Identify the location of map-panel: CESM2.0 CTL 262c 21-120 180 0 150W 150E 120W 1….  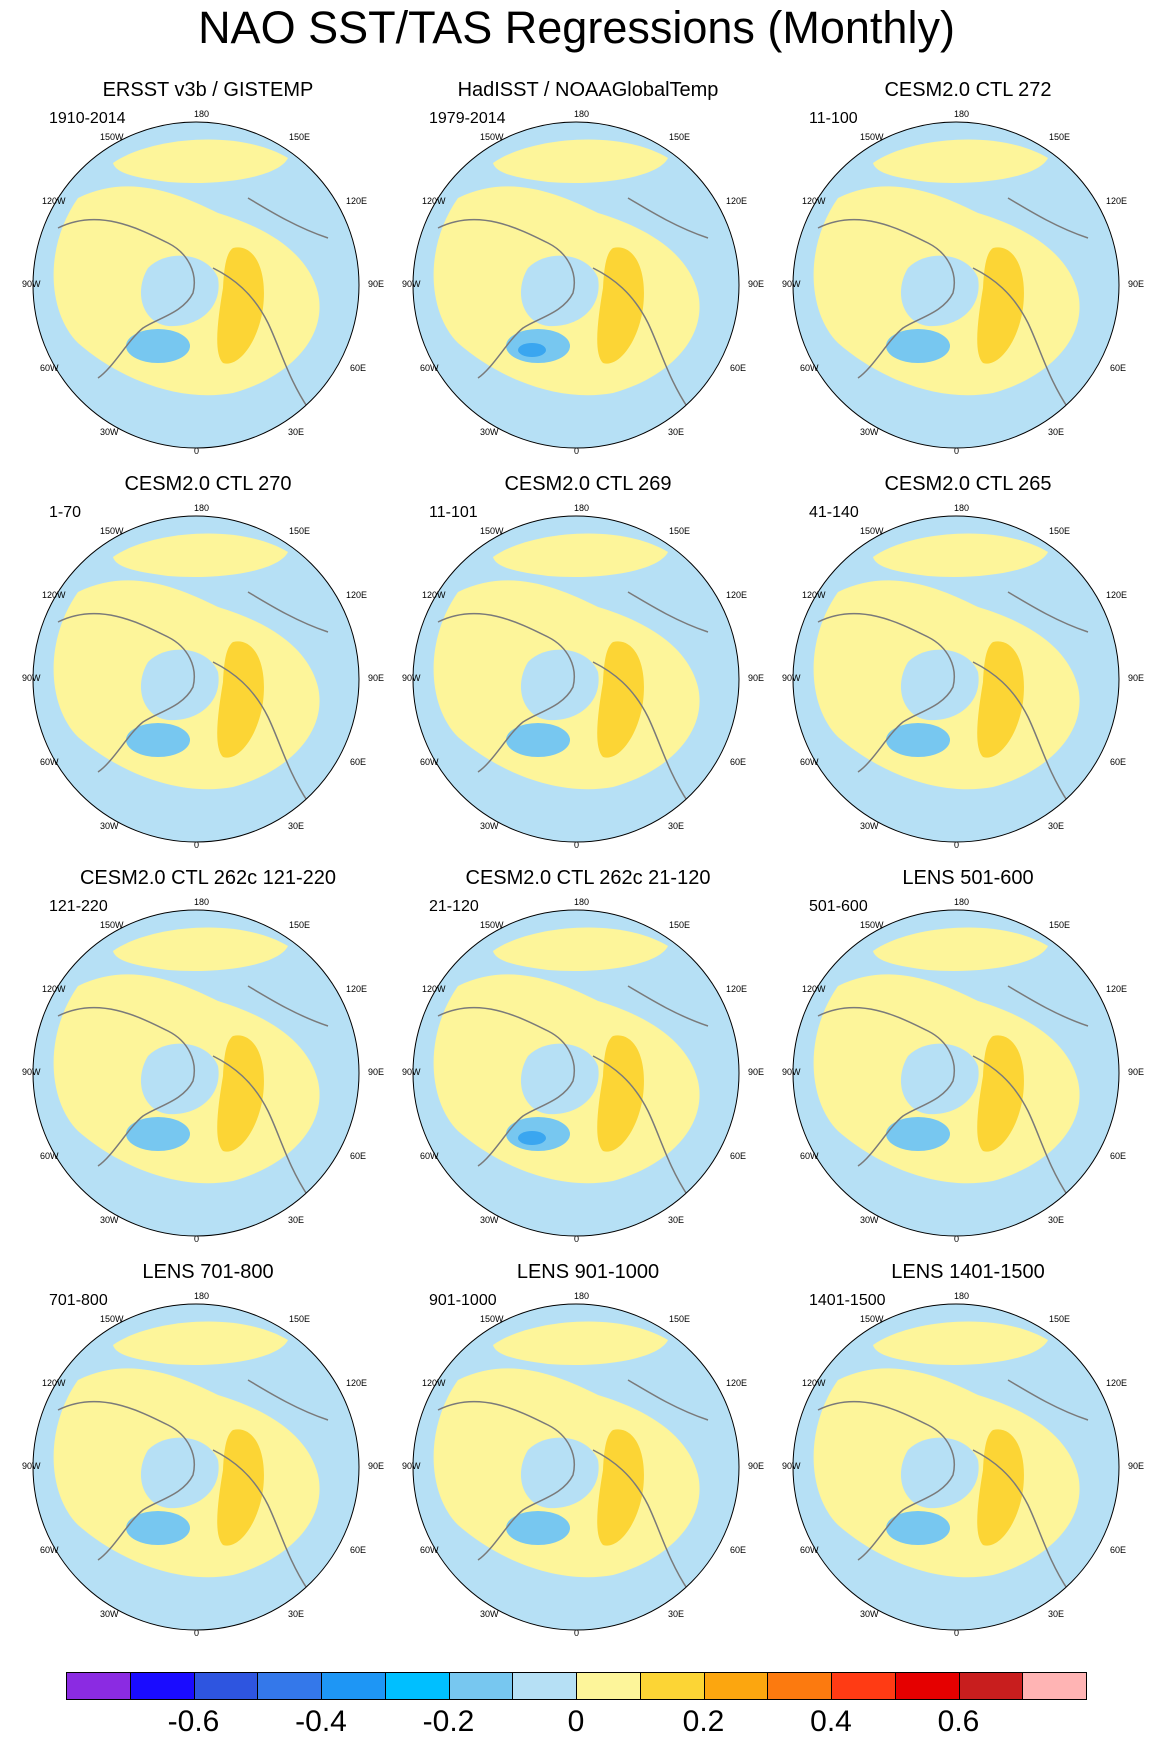
(588, 1061).